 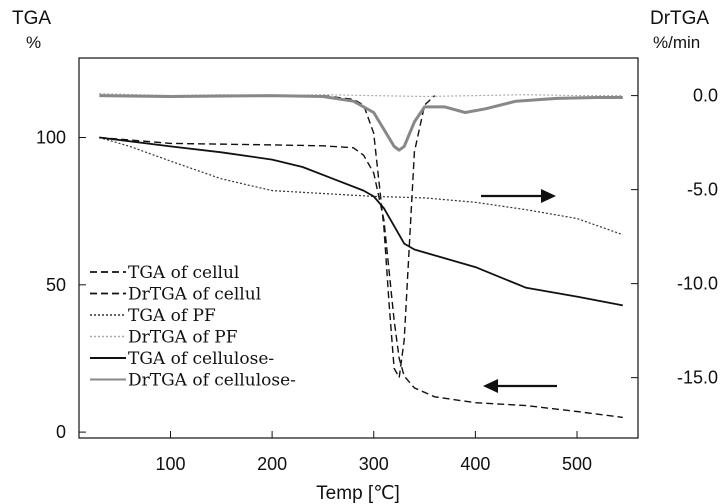 I want to click on x-tick-label: 100, so click(x=170, y=464).